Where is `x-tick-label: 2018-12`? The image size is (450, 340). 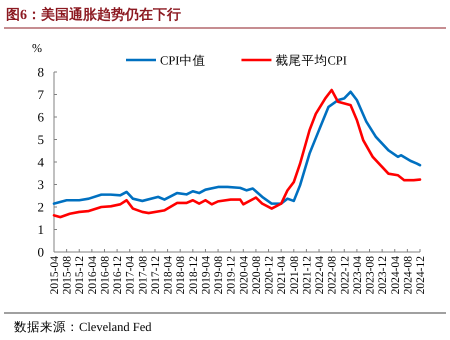
x-tick-label: 2018-12 is located at coordinates (194, 275).